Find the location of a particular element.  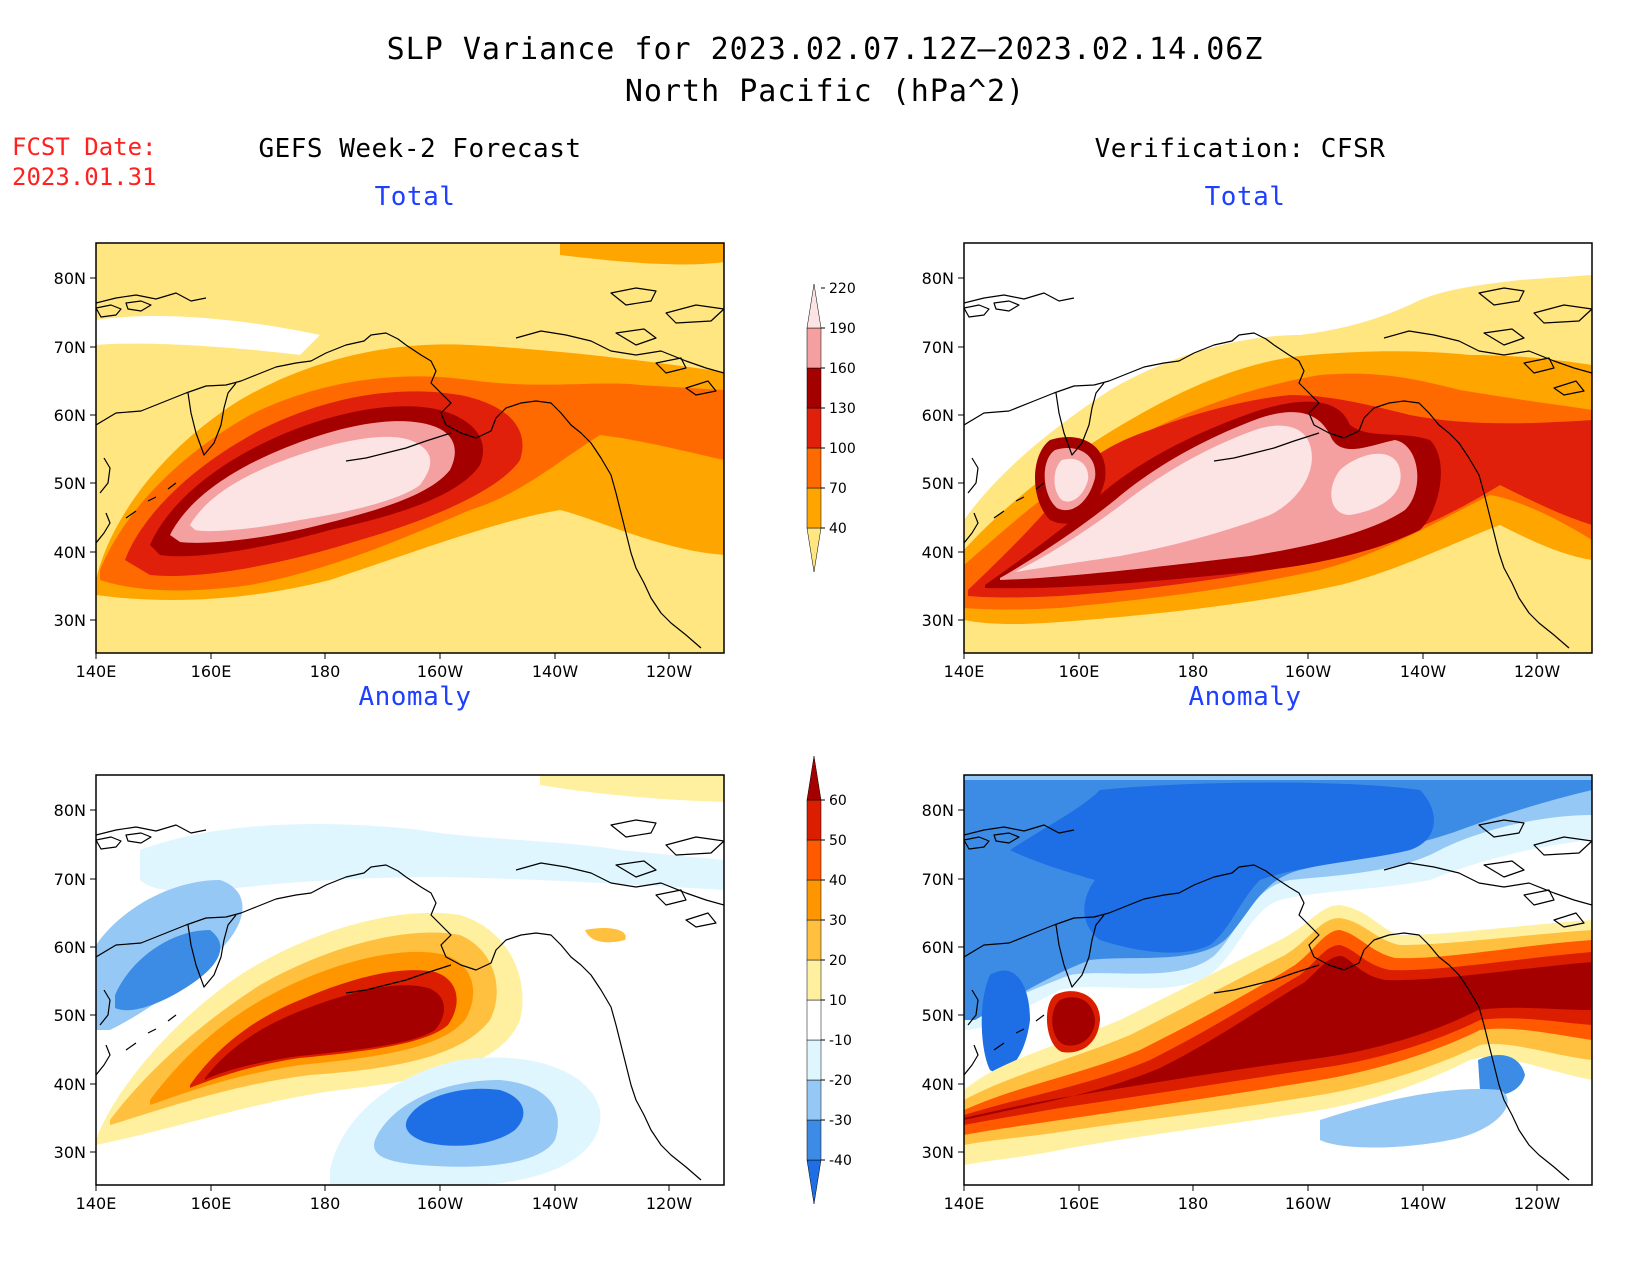

gefs-anomaly-frame is located at coordinates (410, 980).